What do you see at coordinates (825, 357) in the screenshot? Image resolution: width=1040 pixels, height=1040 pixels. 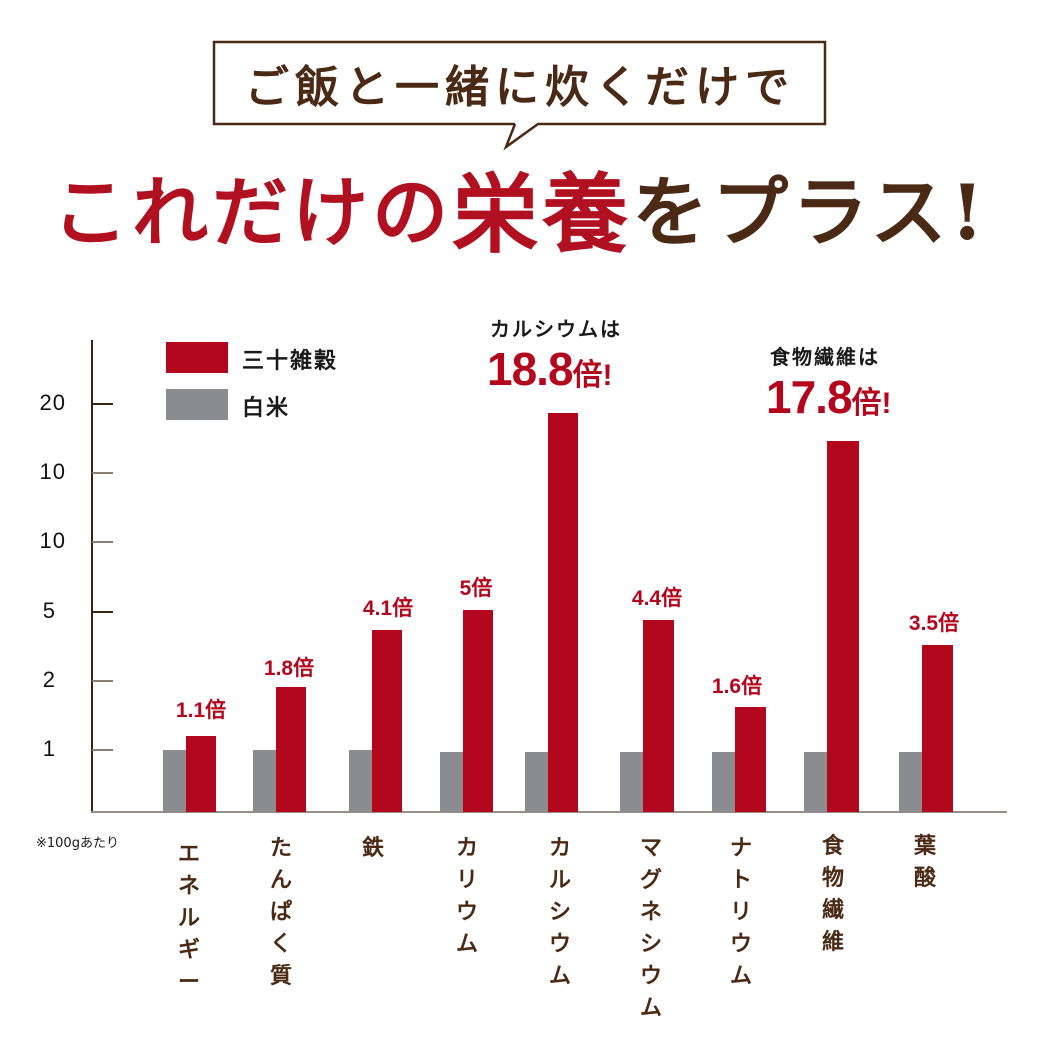 I see `callout-fiber-title: 食物繊維は` at bounding box center [825, 357].